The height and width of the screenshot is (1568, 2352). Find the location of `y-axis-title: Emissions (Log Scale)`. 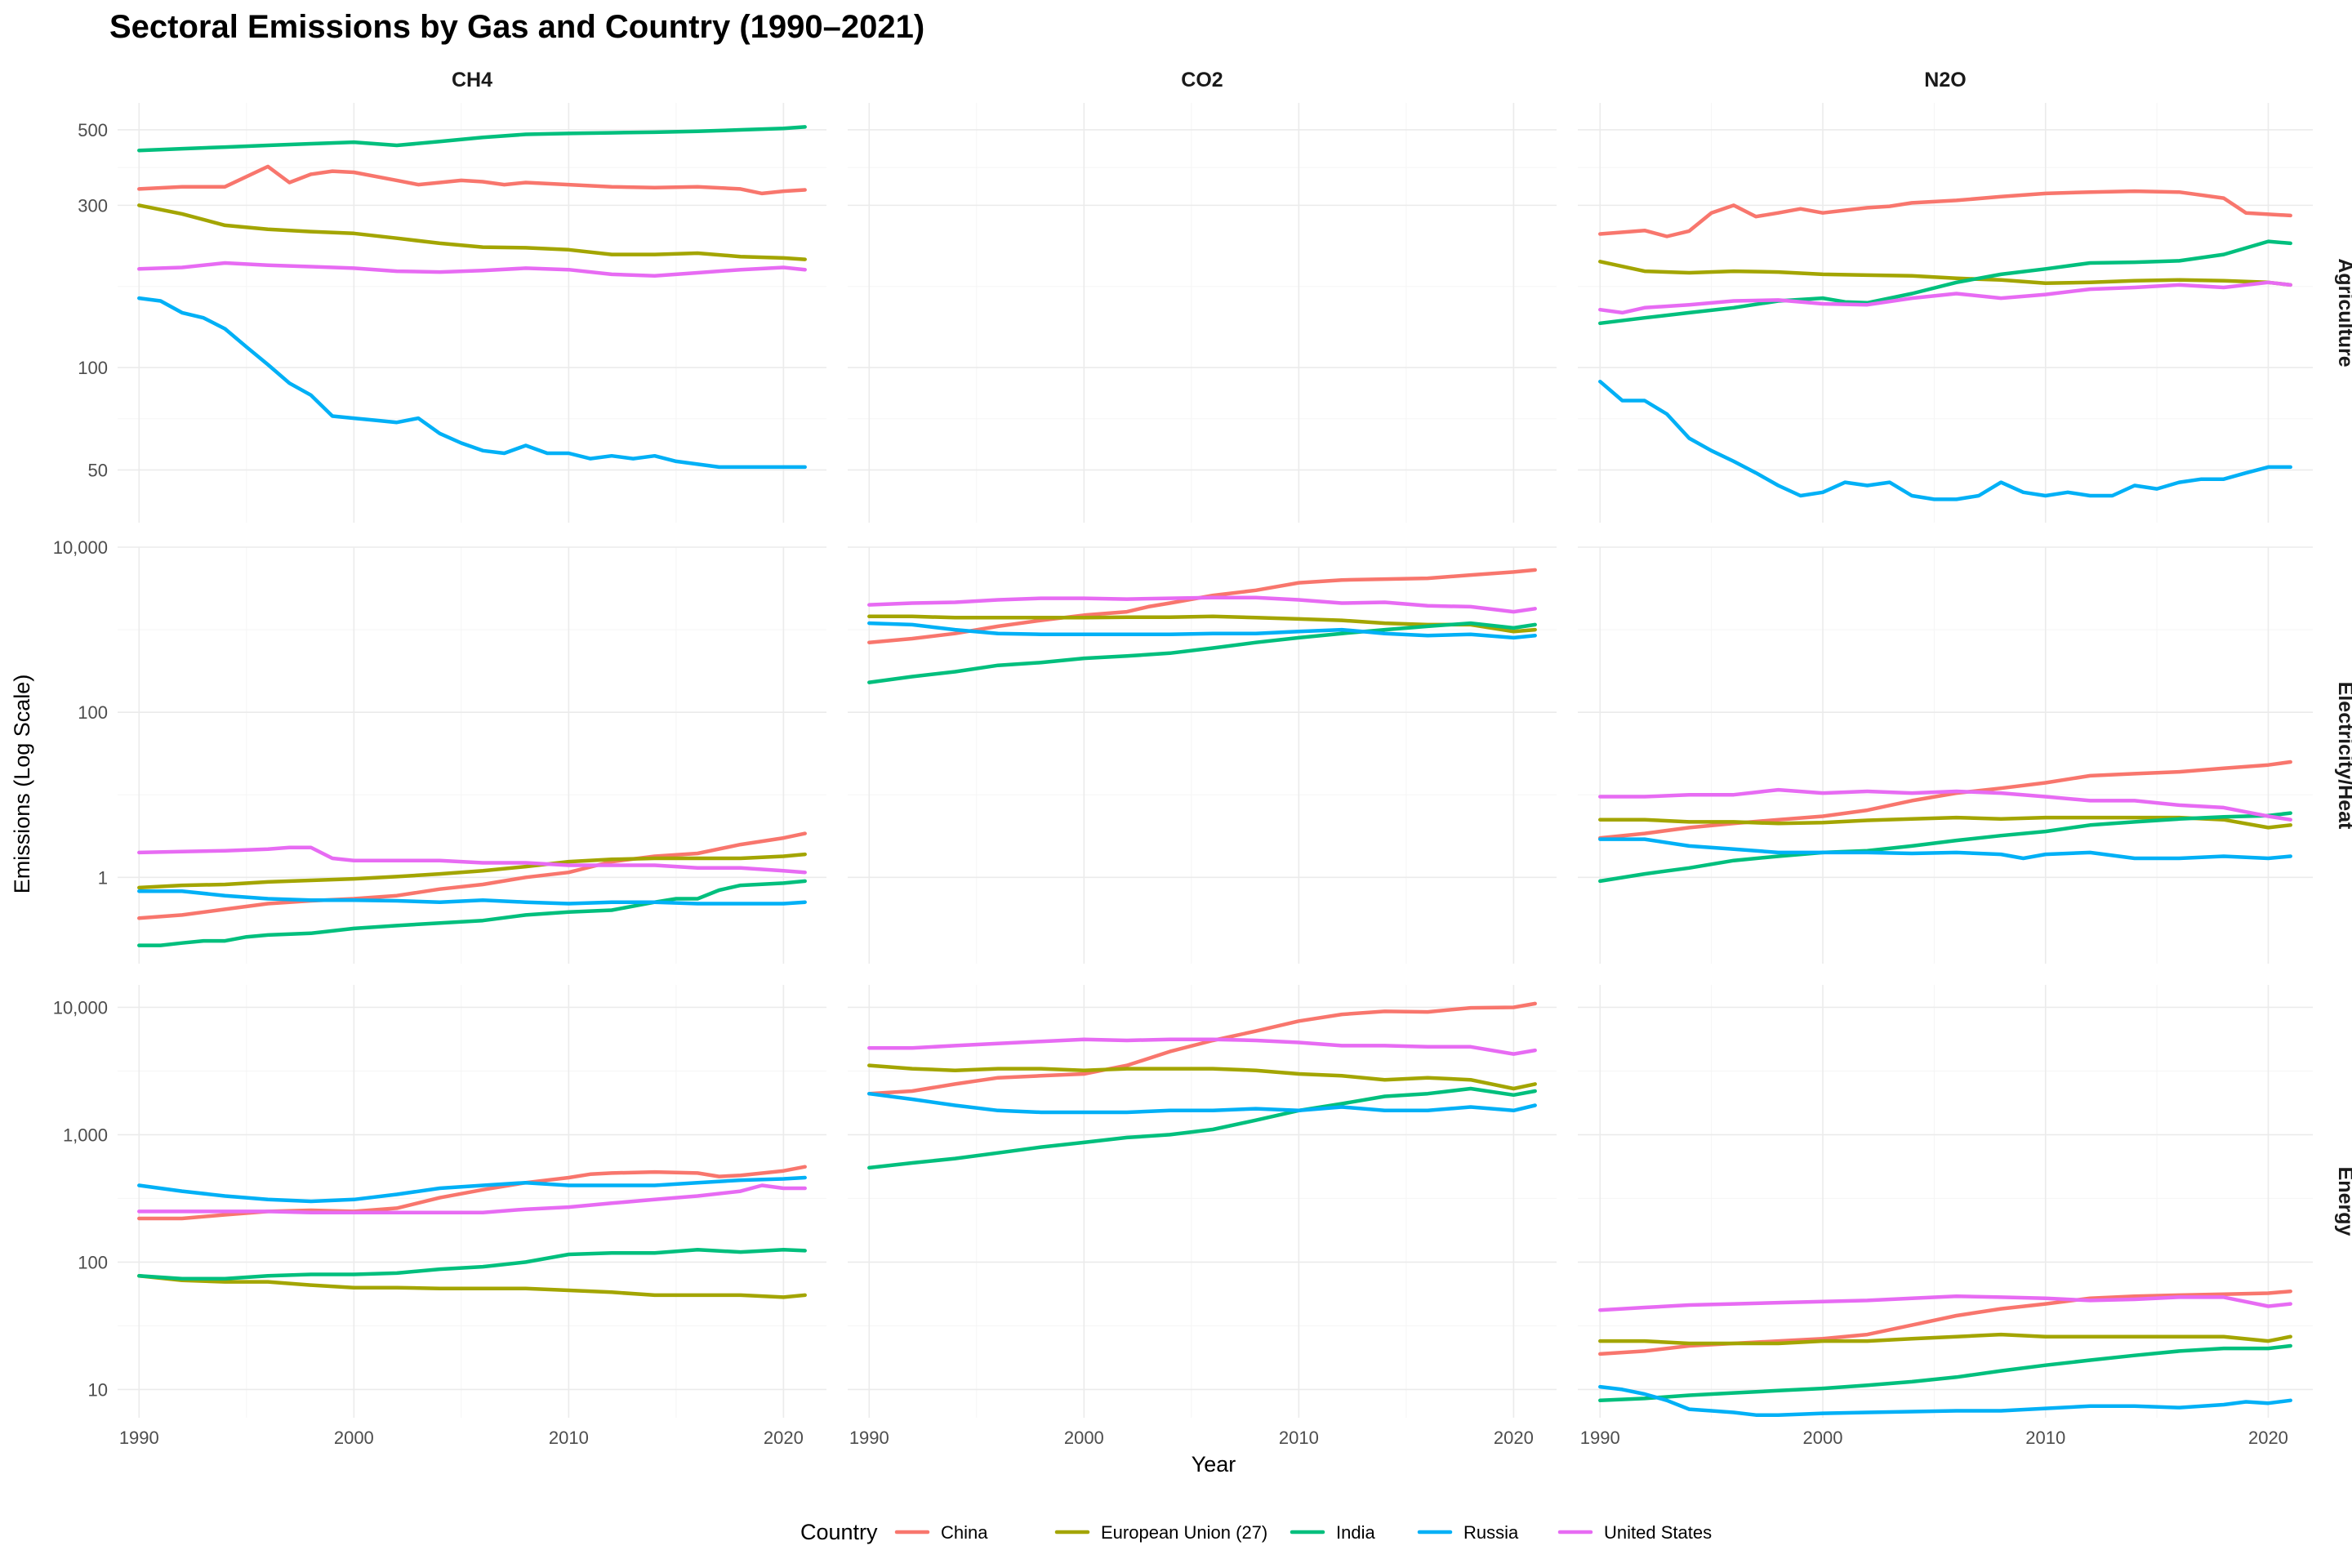

y-axis-title: Emissions (Log Scale) is located at coordinates (22, 784).